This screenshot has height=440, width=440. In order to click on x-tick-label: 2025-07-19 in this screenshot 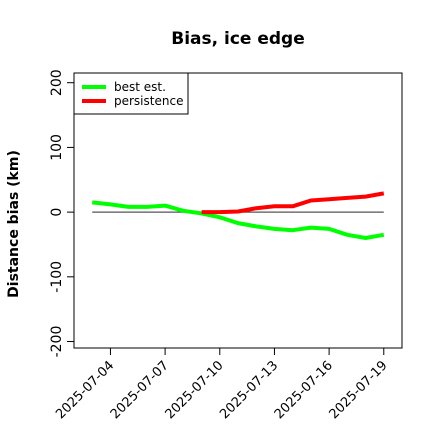, I will do `click(359, 390)`.